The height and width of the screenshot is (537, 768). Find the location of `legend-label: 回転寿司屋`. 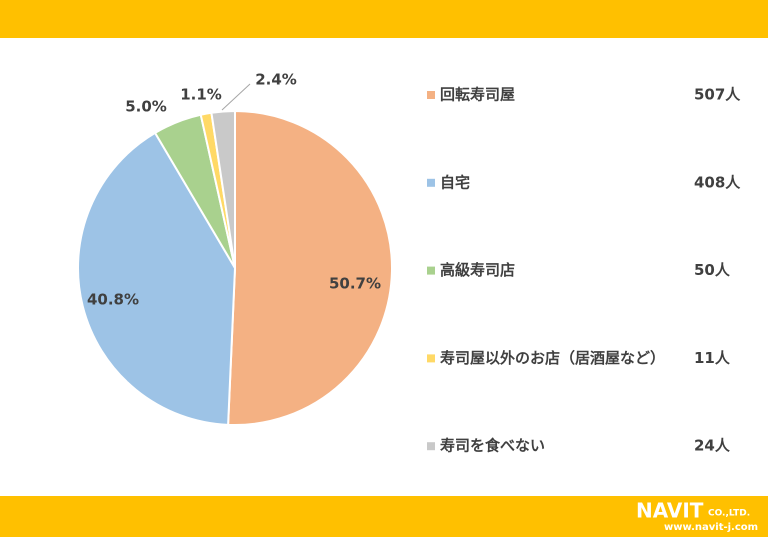

legend-label: 回転寿司屋 is located at coordinates (477, 95).